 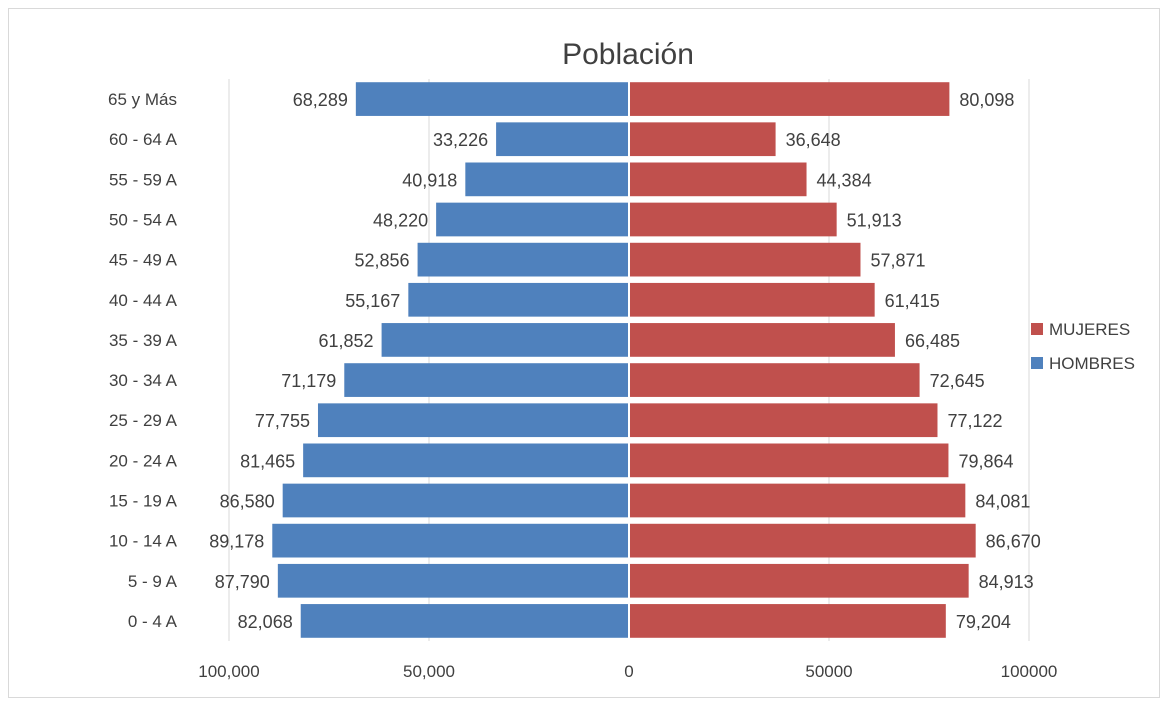 I want to click on category-label: 35 - 39 A, so click(x=143, y=340).